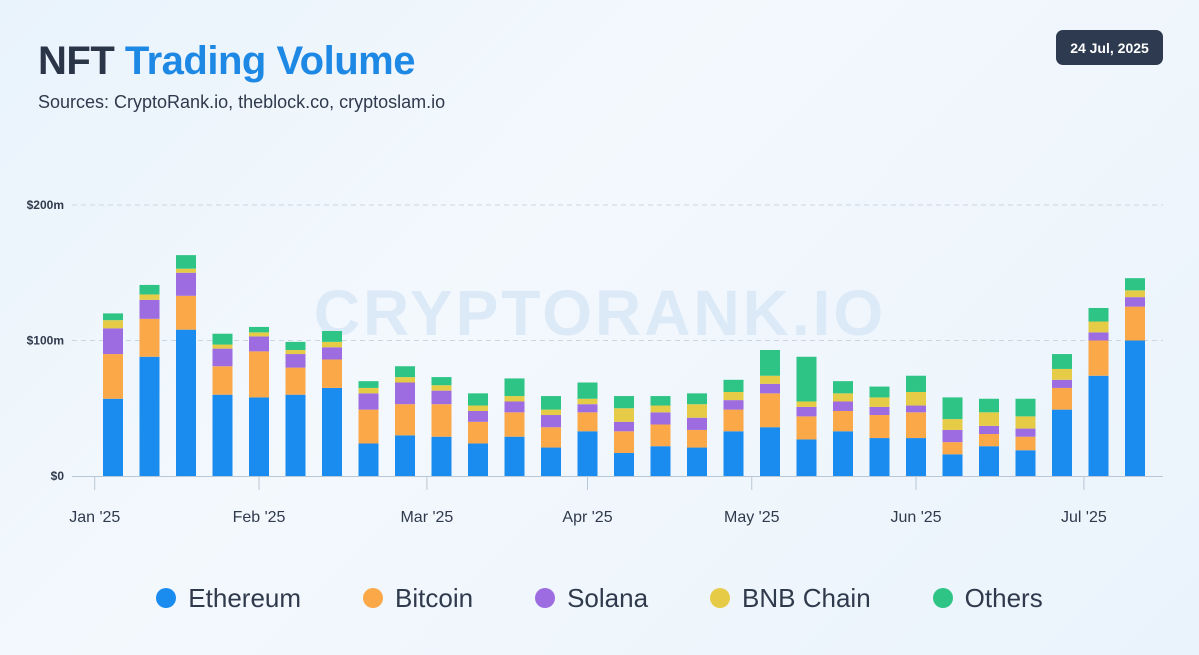 Image resolution: width=1199 pixels, height=655 pixels. I want to click on watermark: CRYPTORANK.IO, so click(600, 313).